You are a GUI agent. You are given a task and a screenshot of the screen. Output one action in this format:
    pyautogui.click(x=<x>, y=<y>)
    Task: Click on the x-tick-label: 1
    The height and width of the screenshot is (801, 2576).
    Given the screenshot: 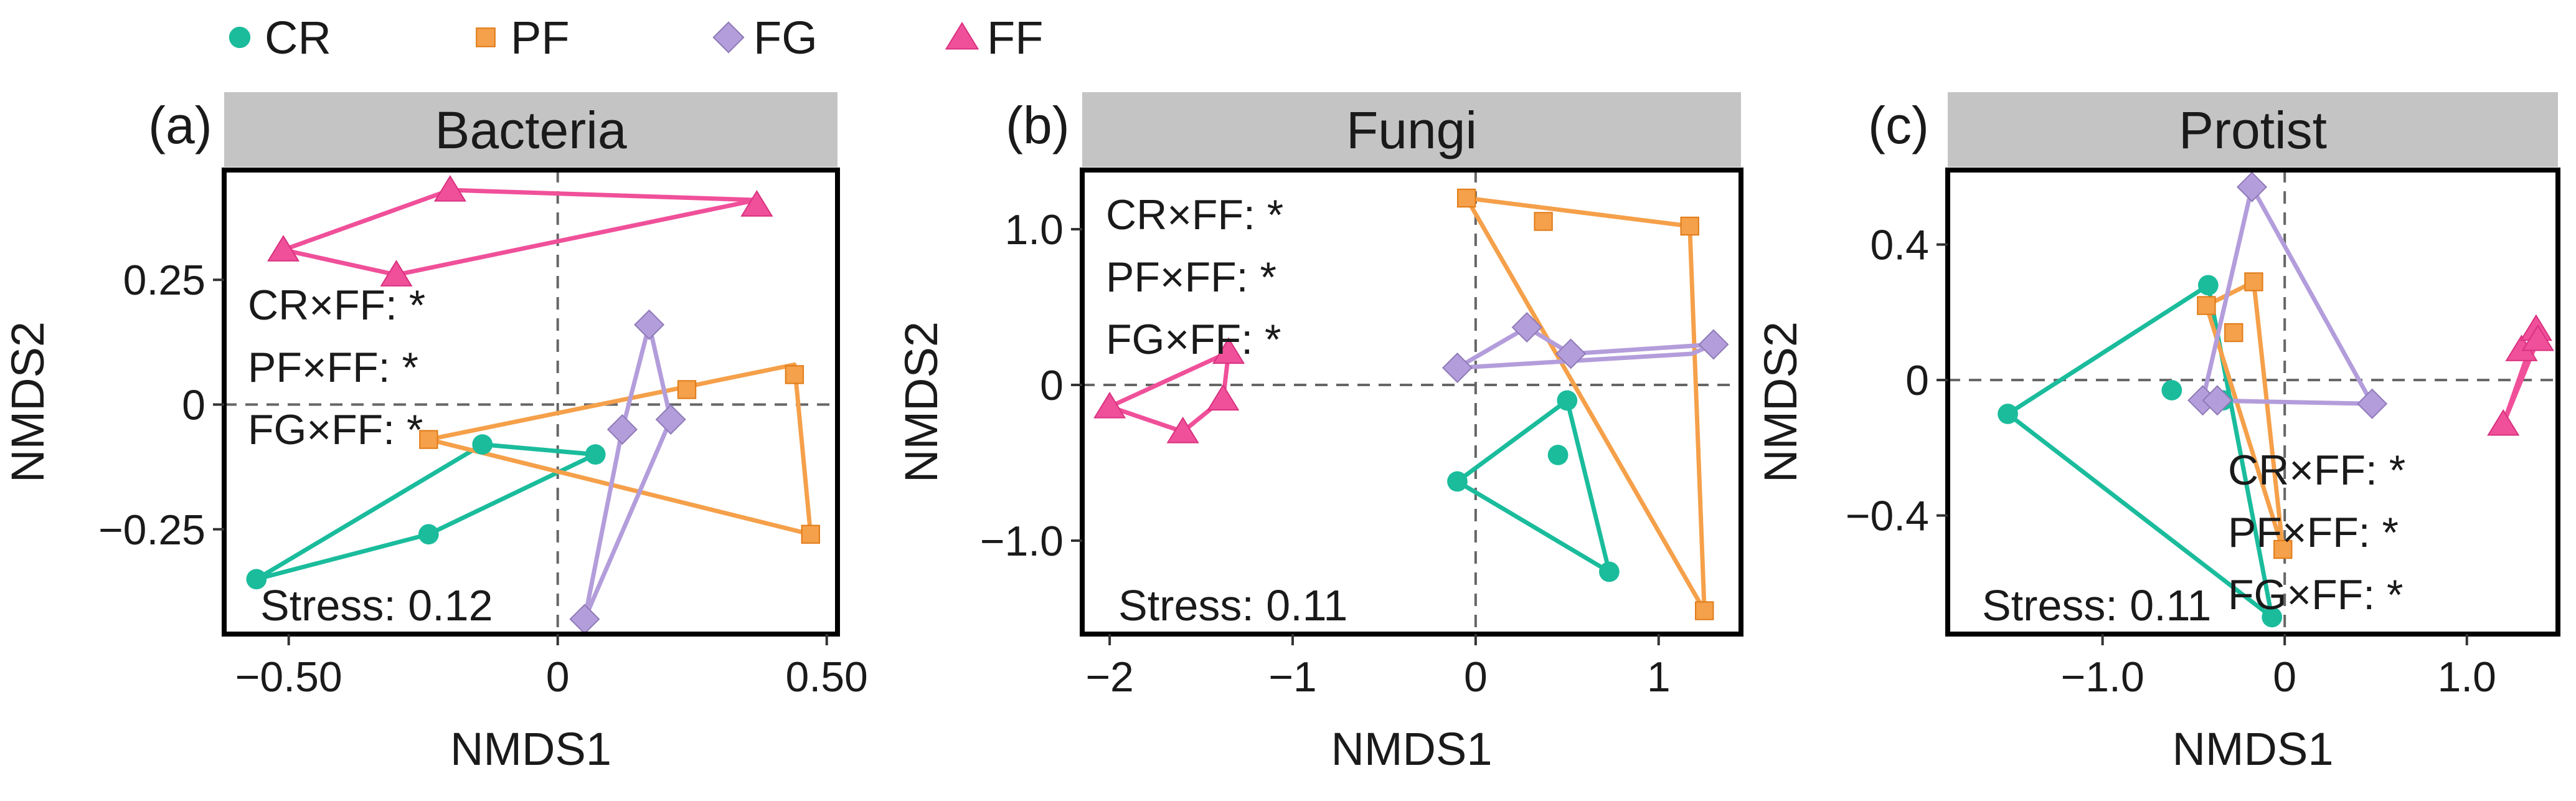 What is the action you would take?
    pyautogui.click(x=1659, y=677)
    